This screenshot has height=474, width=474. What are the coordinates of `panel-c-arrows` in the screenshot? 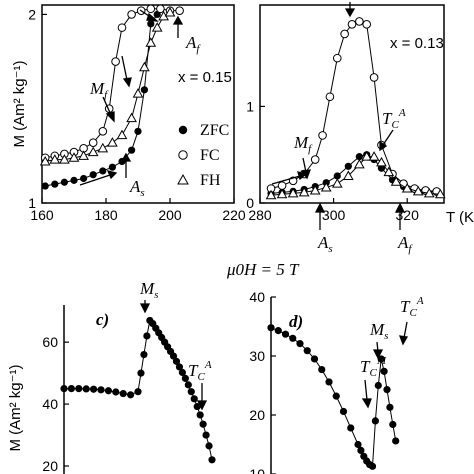 It's located at (173, 355).